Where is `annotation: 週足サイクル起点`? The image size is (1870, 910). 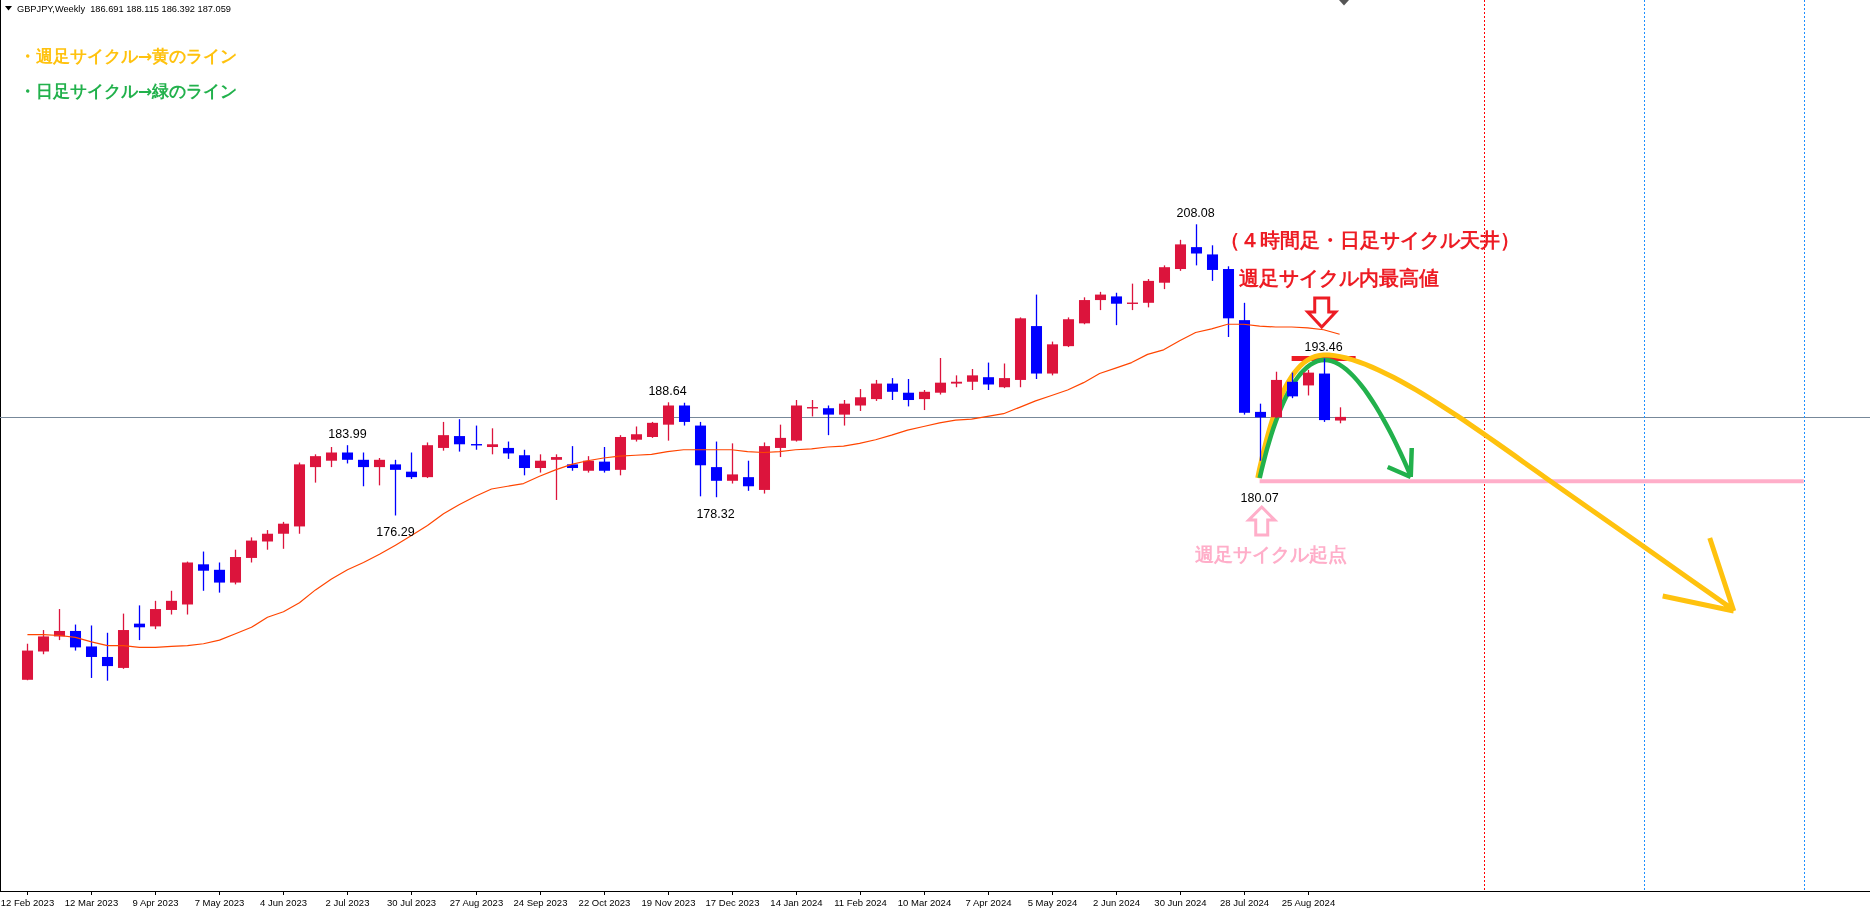
annotation: 週足サイクル起点 is located at coordinates (1270, 553).